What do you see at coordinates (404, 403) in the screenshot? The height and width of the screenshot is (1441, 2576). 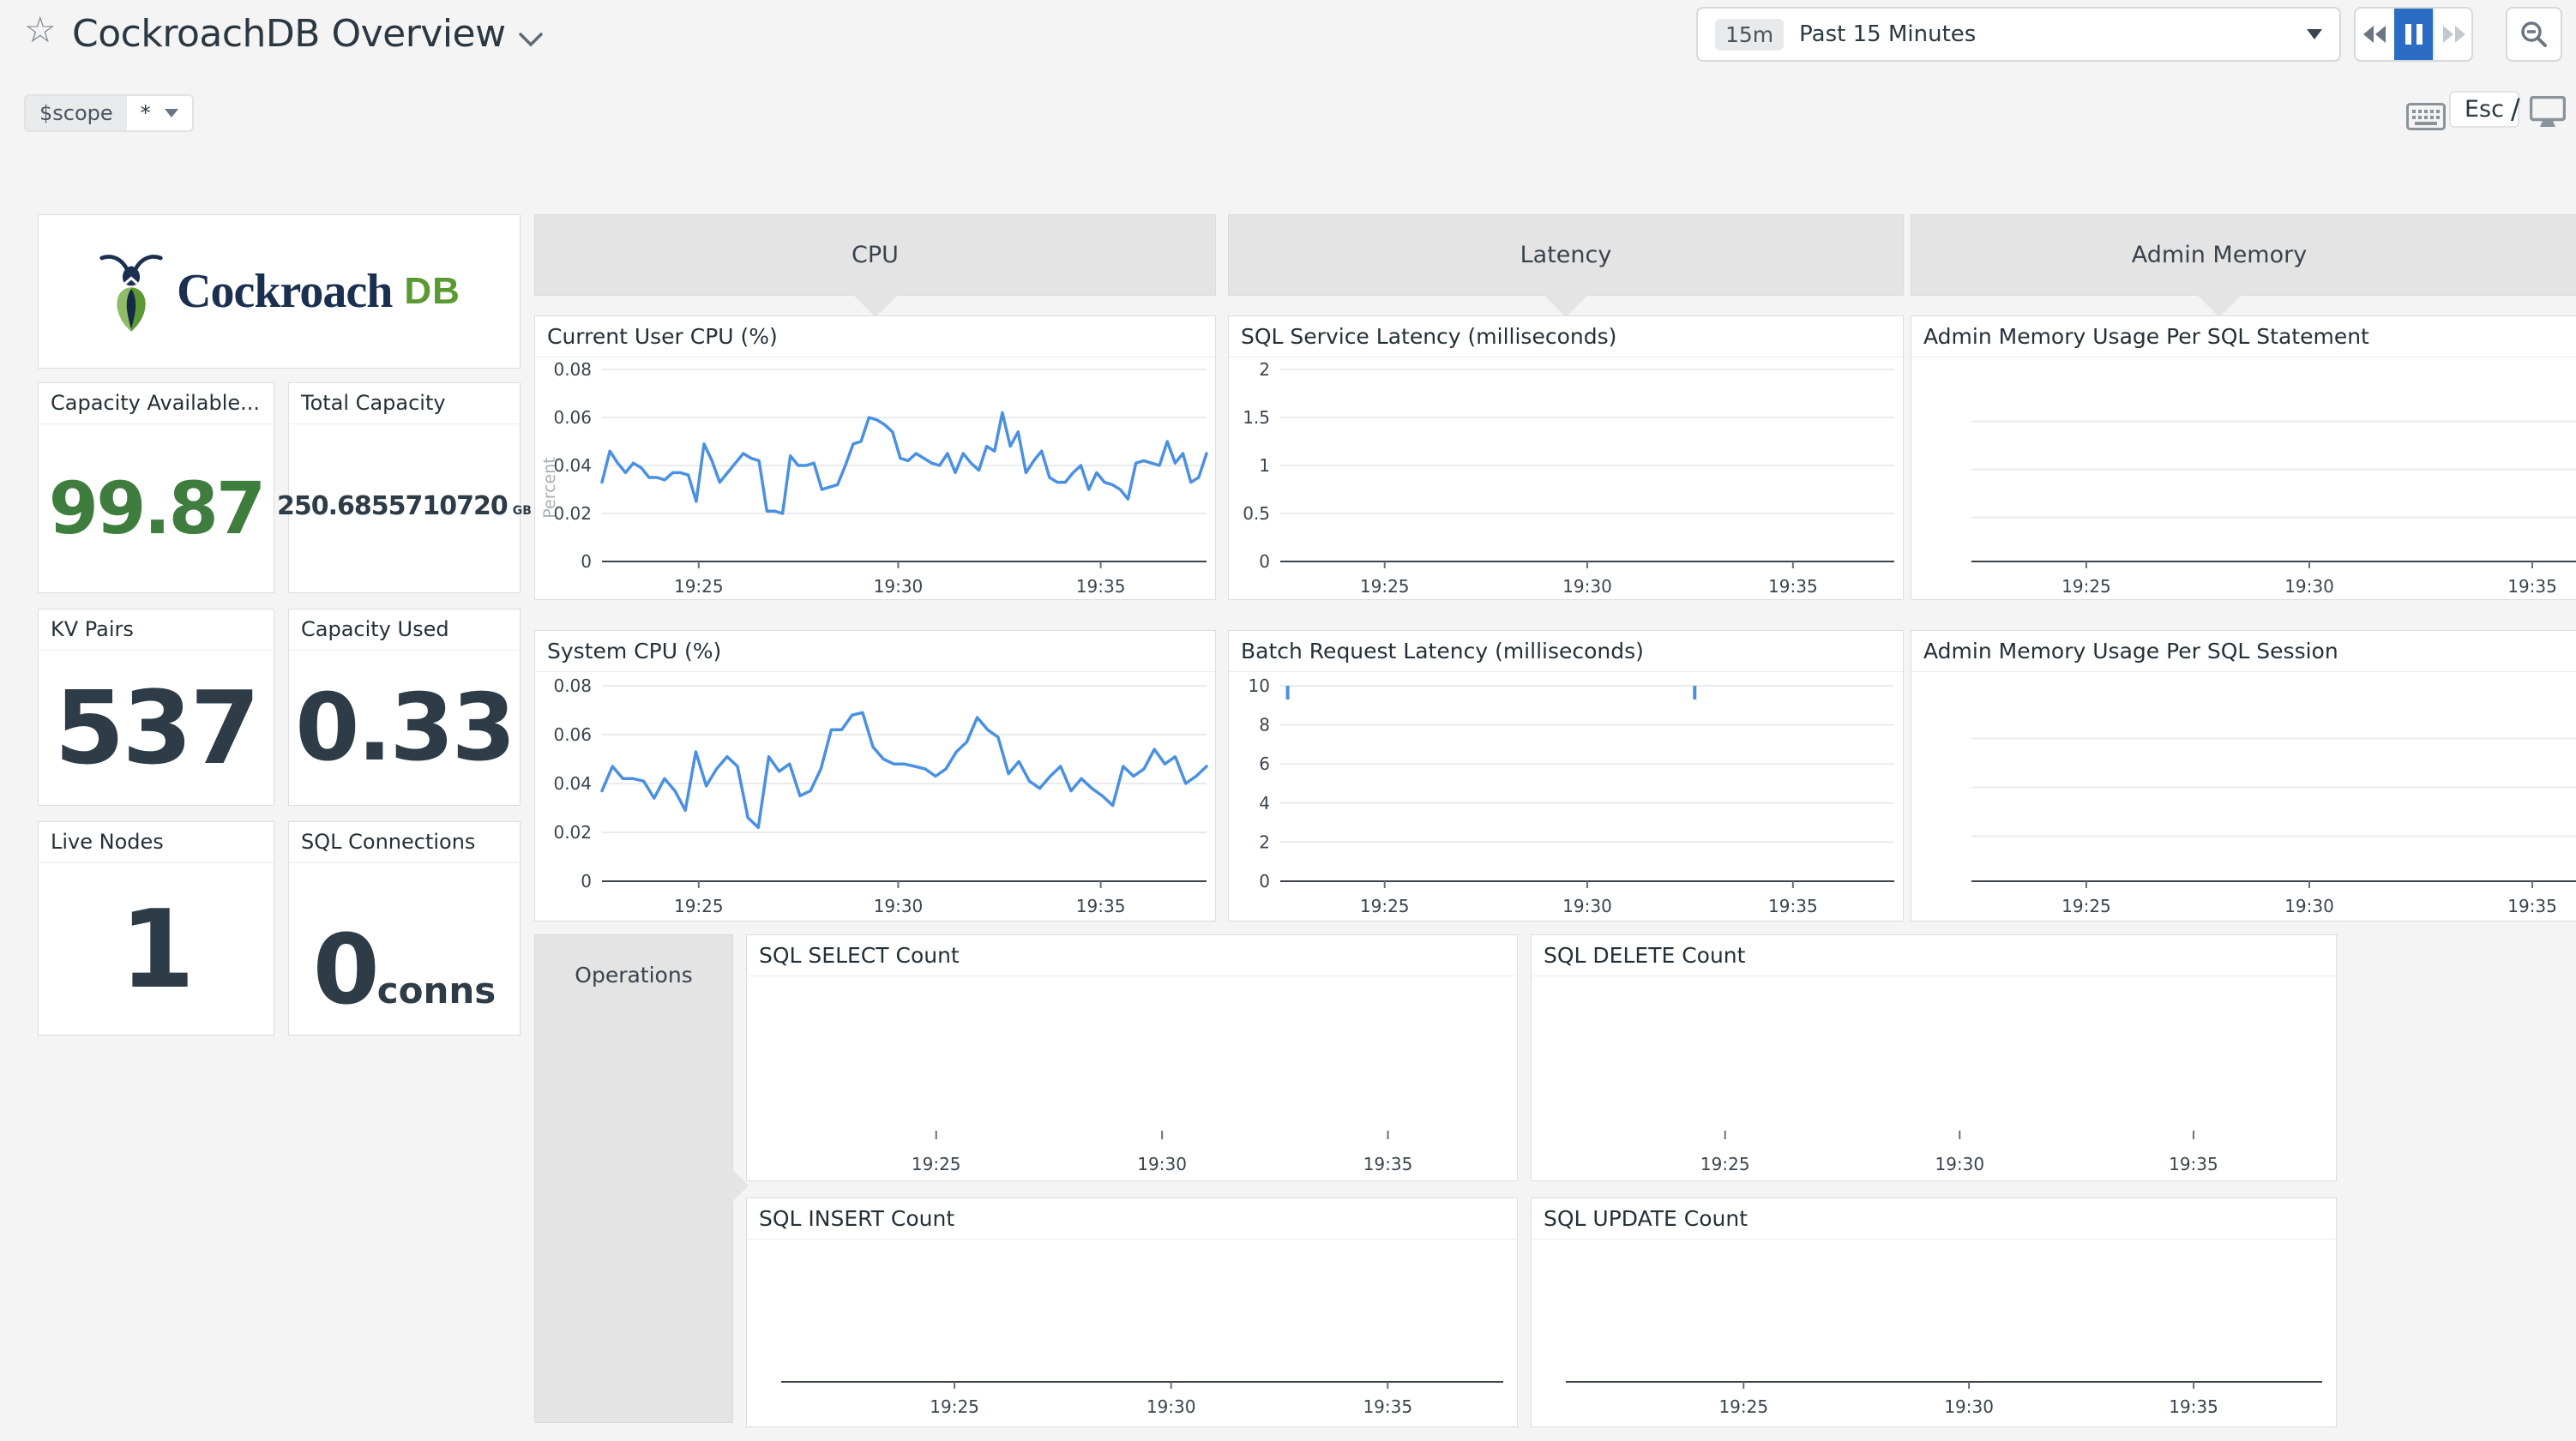 I see `stat-title: Total Capacity` at bounding box center [404, 403].